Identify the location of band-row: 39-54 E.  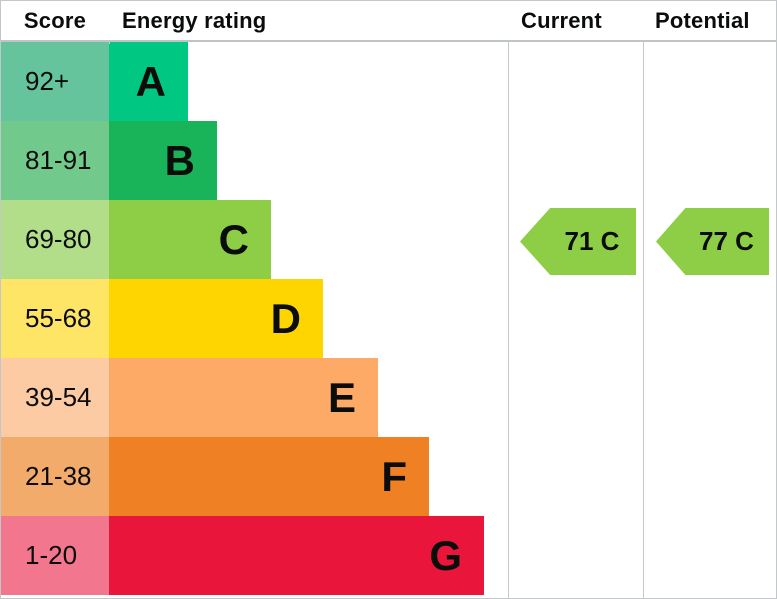
(388, 397).